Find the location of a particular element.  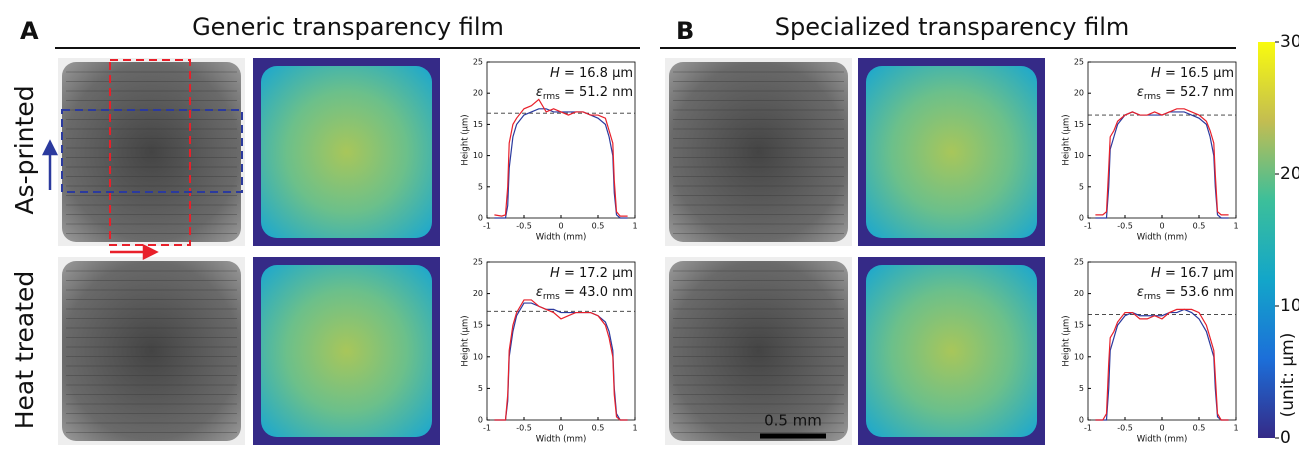

row-label: As-printed is located at coordinates (24, 149).